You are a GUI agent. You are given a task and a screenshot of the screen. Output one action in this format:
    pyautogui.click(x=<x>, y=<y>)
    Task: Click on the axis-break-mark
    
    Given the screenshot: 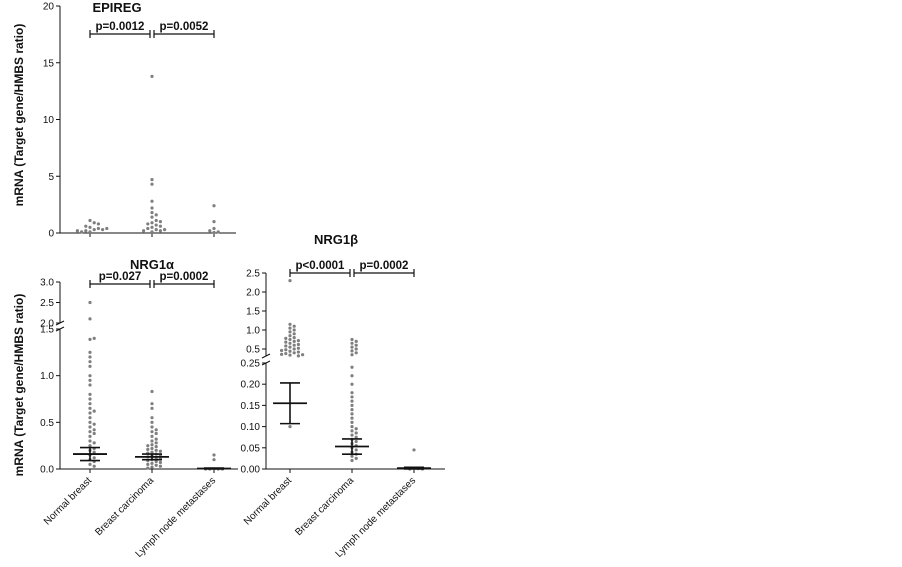 What is the action you would take?
    pyautogui.click(x=266, y=356)
    